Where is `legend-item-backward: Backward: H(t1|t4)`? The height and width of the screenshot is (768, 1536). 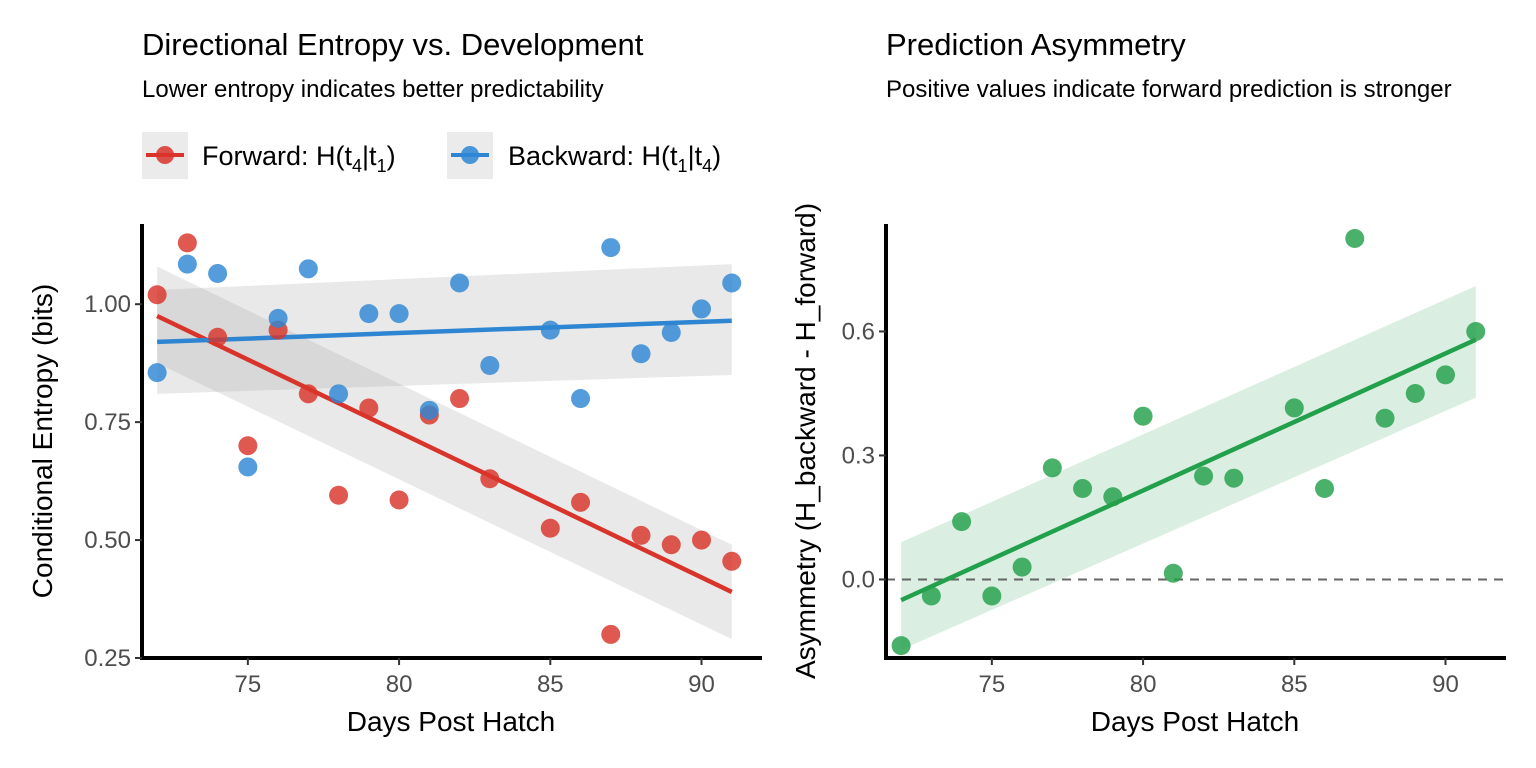 legend-item-backward: Backward: H(t1|t4) is located at coordinates (584, 155).